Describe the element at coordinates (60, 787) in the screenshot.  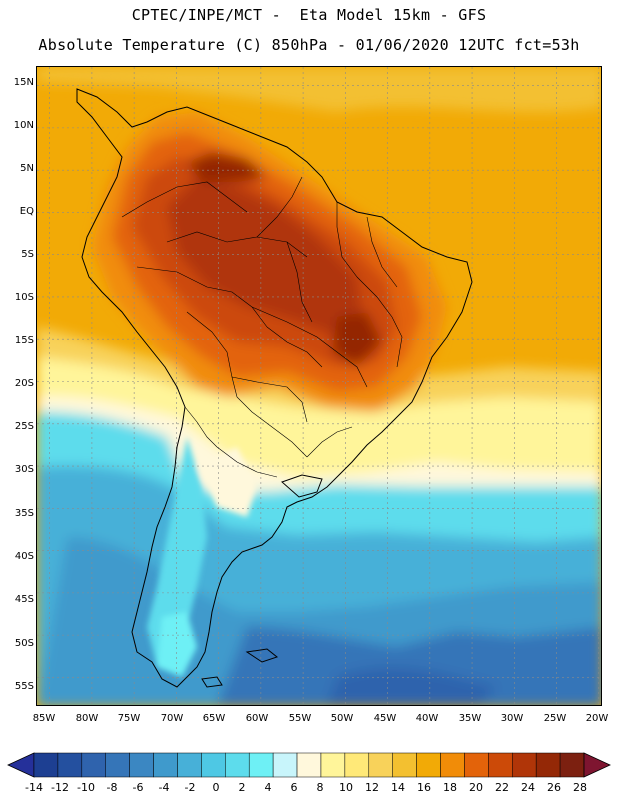
I see `colorbar-tick-label: -12` at that location.